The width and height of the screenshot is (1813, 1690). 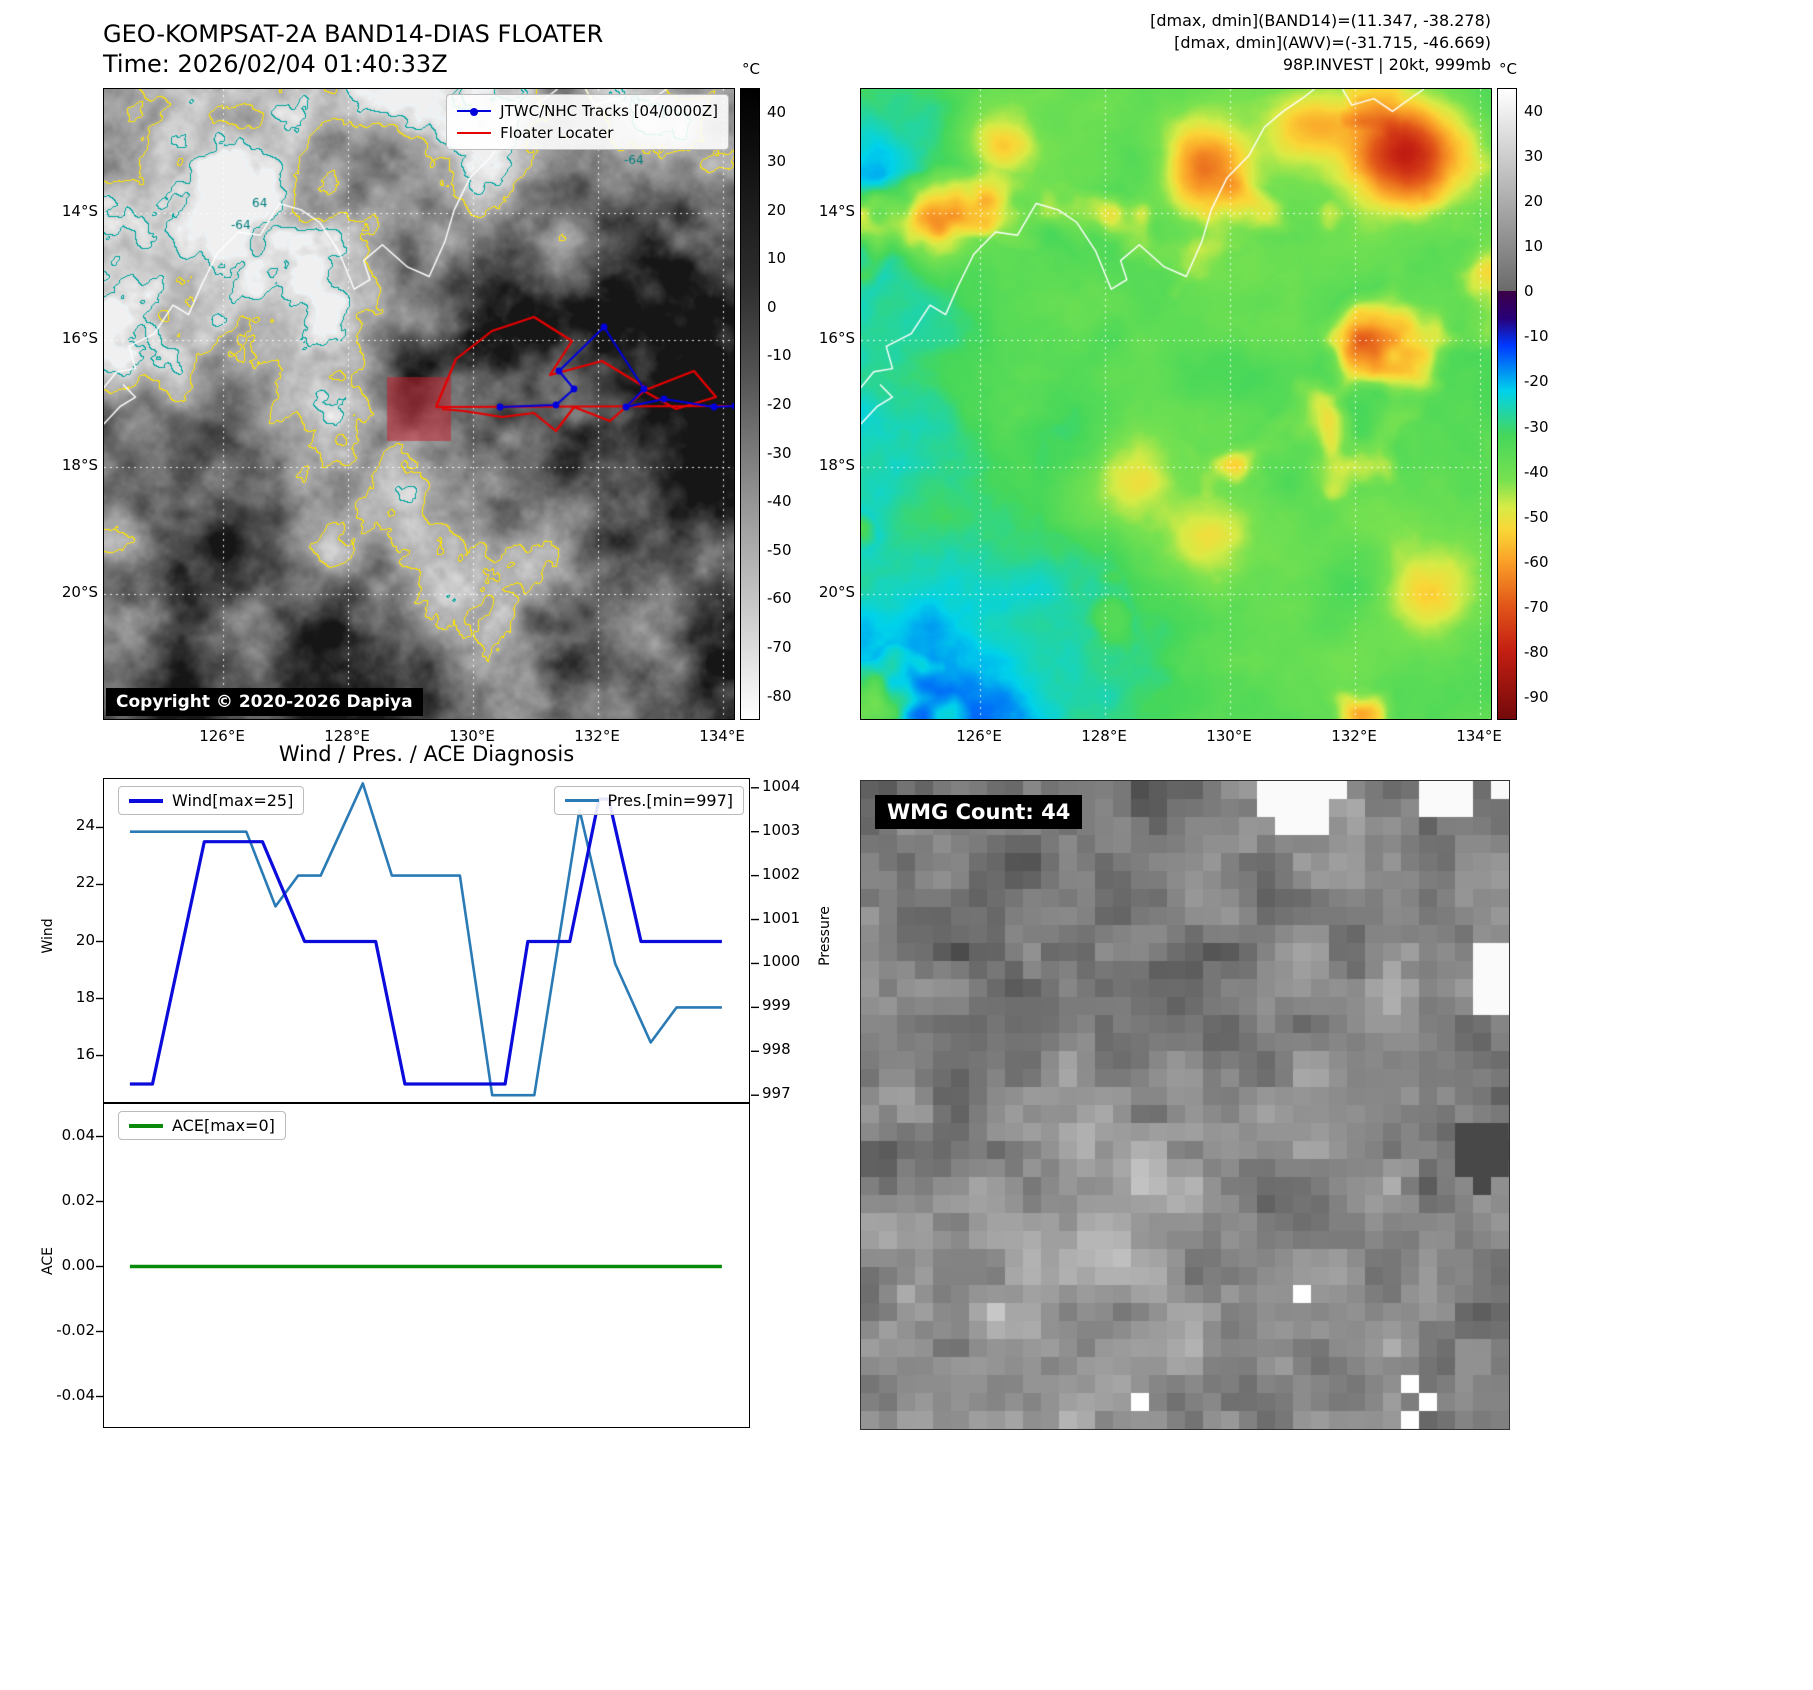 I want to click on wmg-cloud-image, so click(x=1185, y=1105).